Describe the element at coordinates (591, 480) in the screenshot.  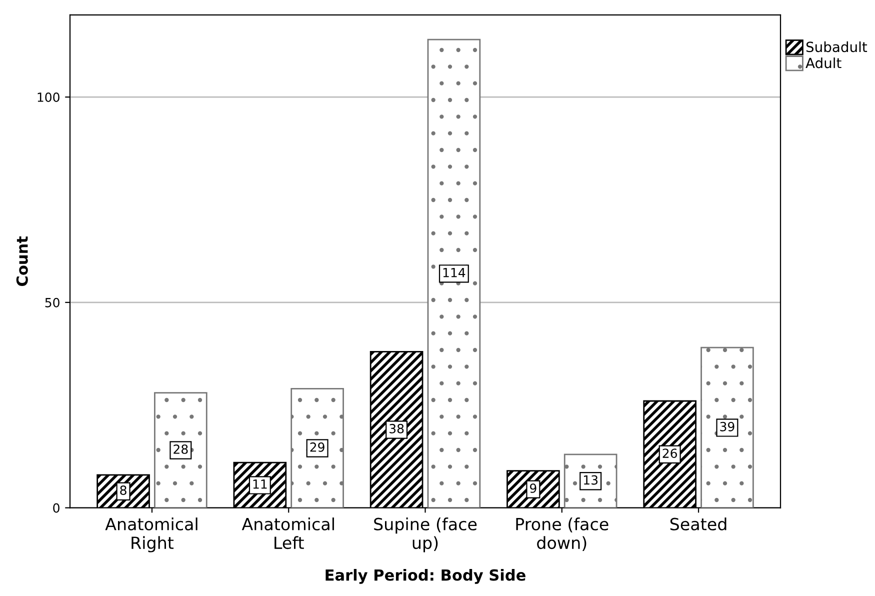
I see `data-label: 13` at that location.